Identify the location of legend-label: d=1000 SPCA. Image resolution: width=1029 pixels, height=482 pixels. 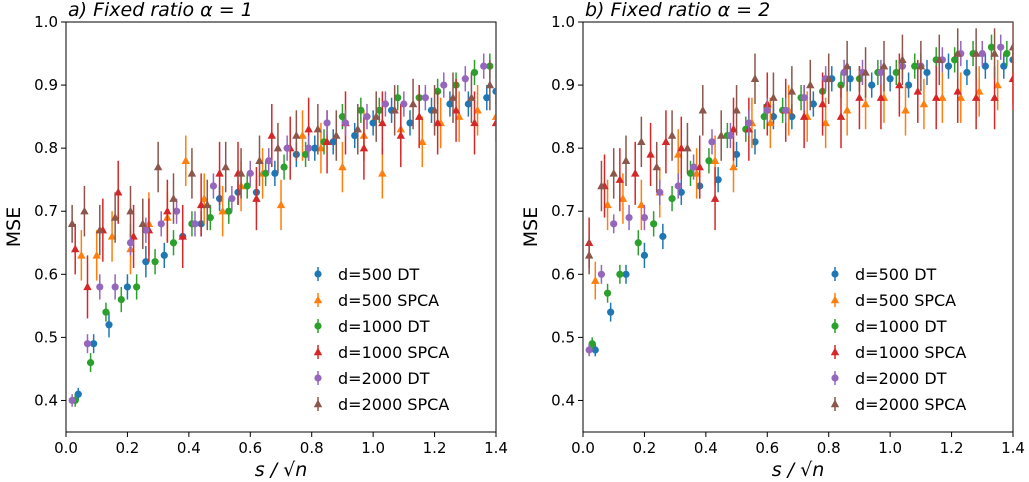
(910, 352).